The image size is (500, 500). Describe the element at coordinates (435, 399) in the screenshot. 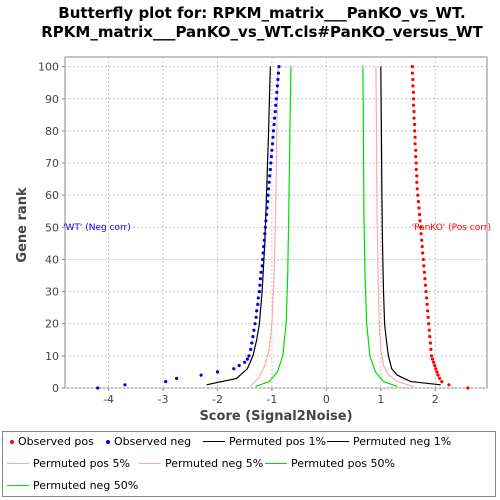

I see `x-tick-label: 2` at that location.